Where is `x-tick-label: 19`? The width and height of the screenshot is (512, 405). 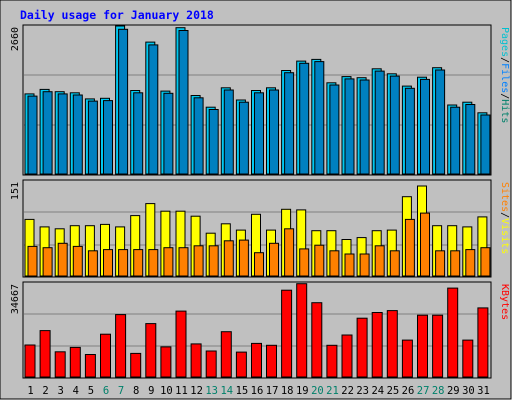 x-tick-label: 19 is located at coordinates (302, 391).